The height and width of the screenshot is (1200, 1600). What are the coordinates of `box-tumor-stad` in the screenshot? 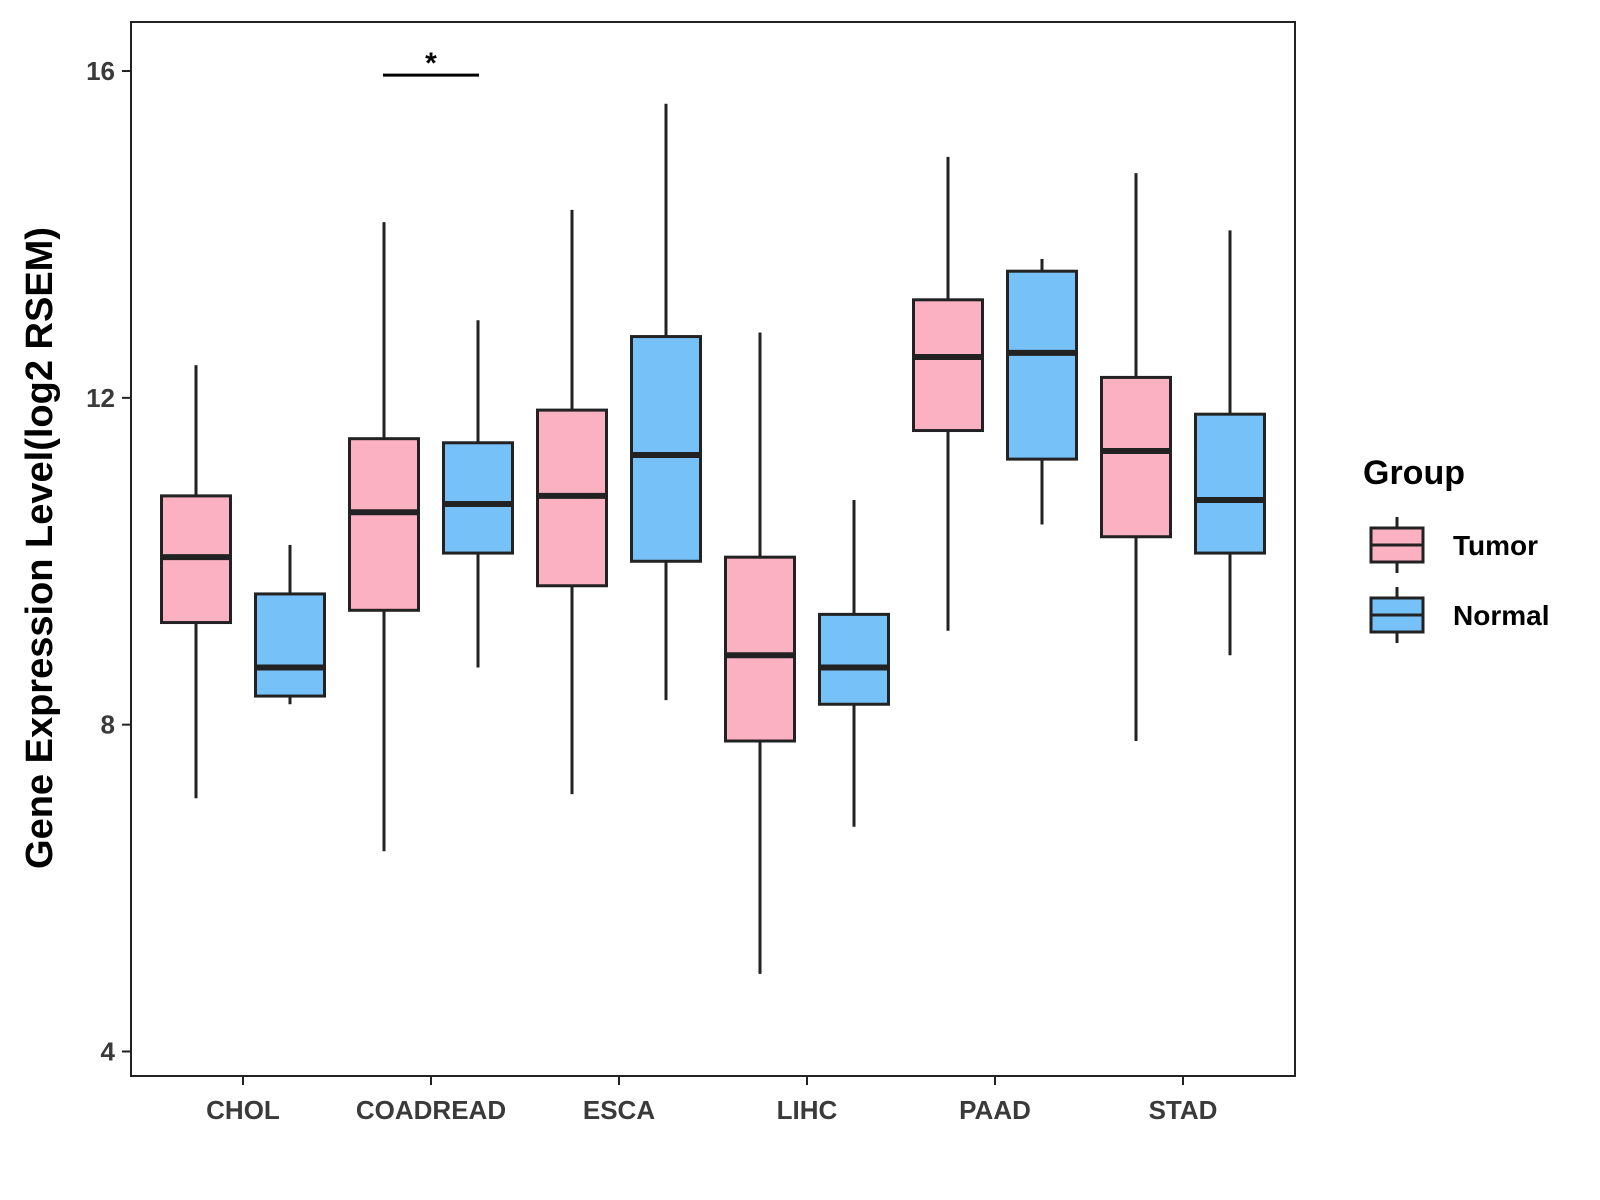 It's located at (1136, 457).